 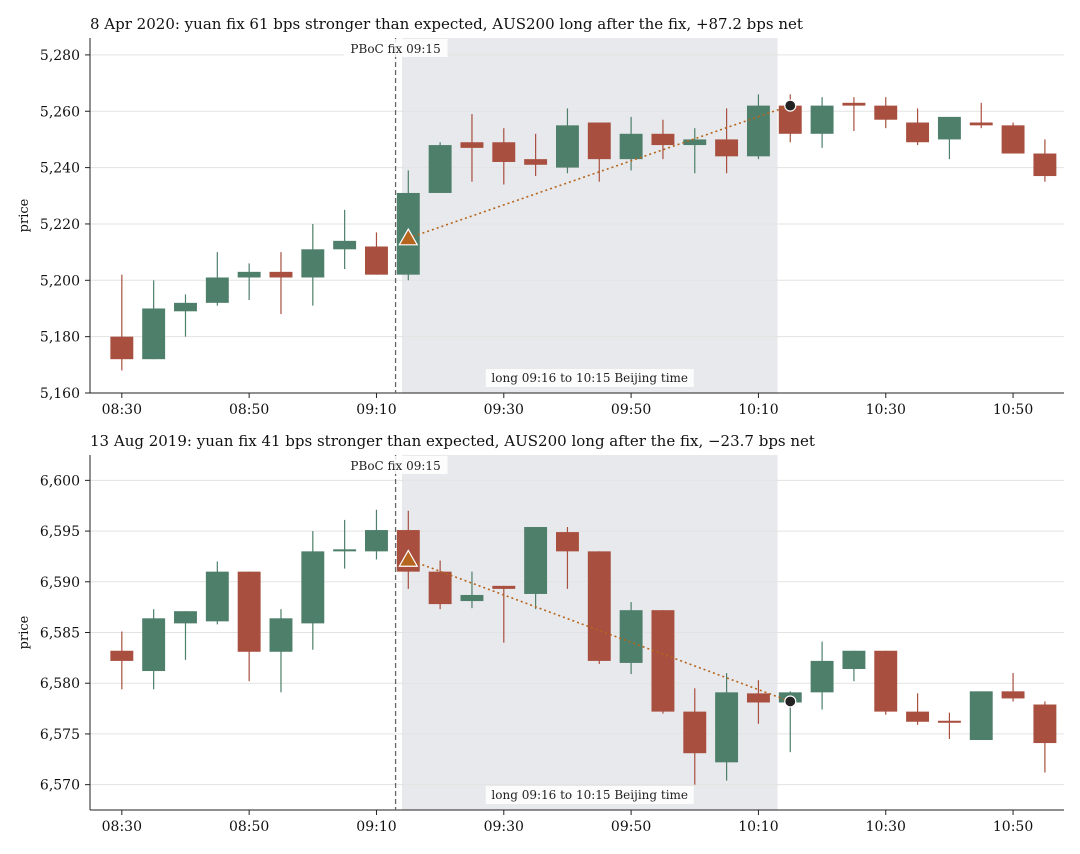 What do you see at coordinates (599, 171) in the screenshot?
I see `trade-path-line` at bounding box center [599, 171].